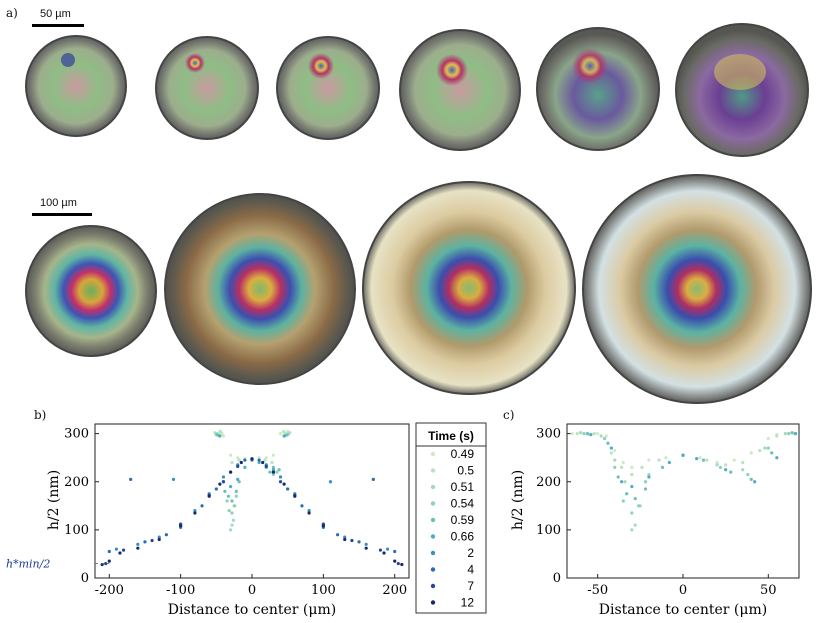 The image size is (830, 623). What do you see at coordinates (40, 415) in the screenshot?
I see `panel-label-b: b)` at bounding box center [40, 415].